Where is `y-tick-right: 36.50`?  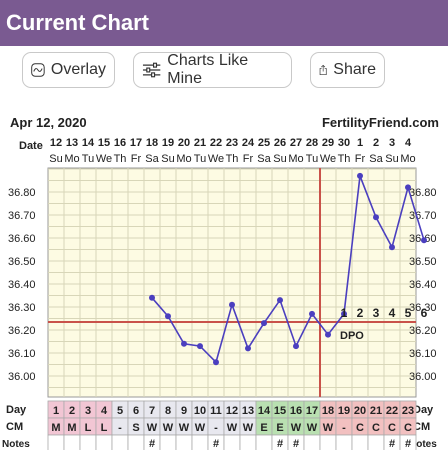 y-tick-right: 36.50 is located at coordinates (423, 262).